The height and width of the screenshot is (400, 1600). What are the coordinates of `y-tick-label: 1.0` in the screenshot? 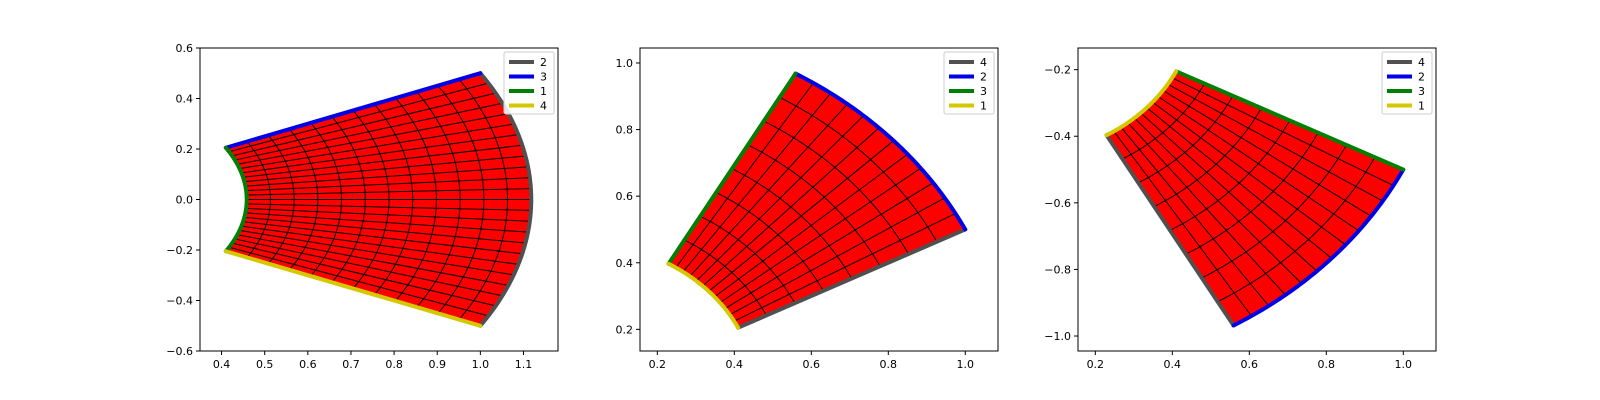 It's located at (625, 63).